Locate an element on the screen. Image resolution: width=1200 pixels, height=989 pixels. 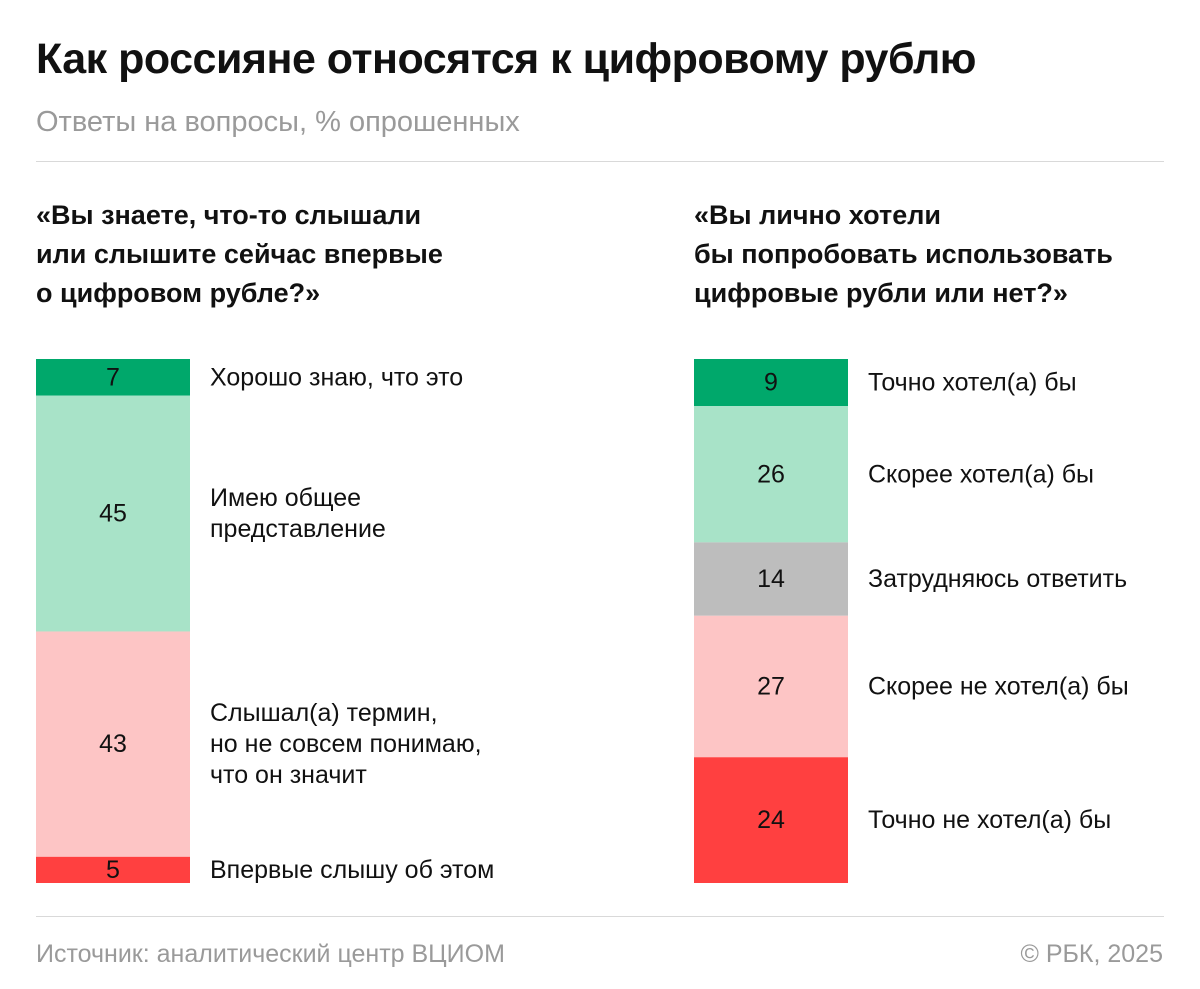
awareness-value-label-0: 7 is located at coordinates (113, 377).